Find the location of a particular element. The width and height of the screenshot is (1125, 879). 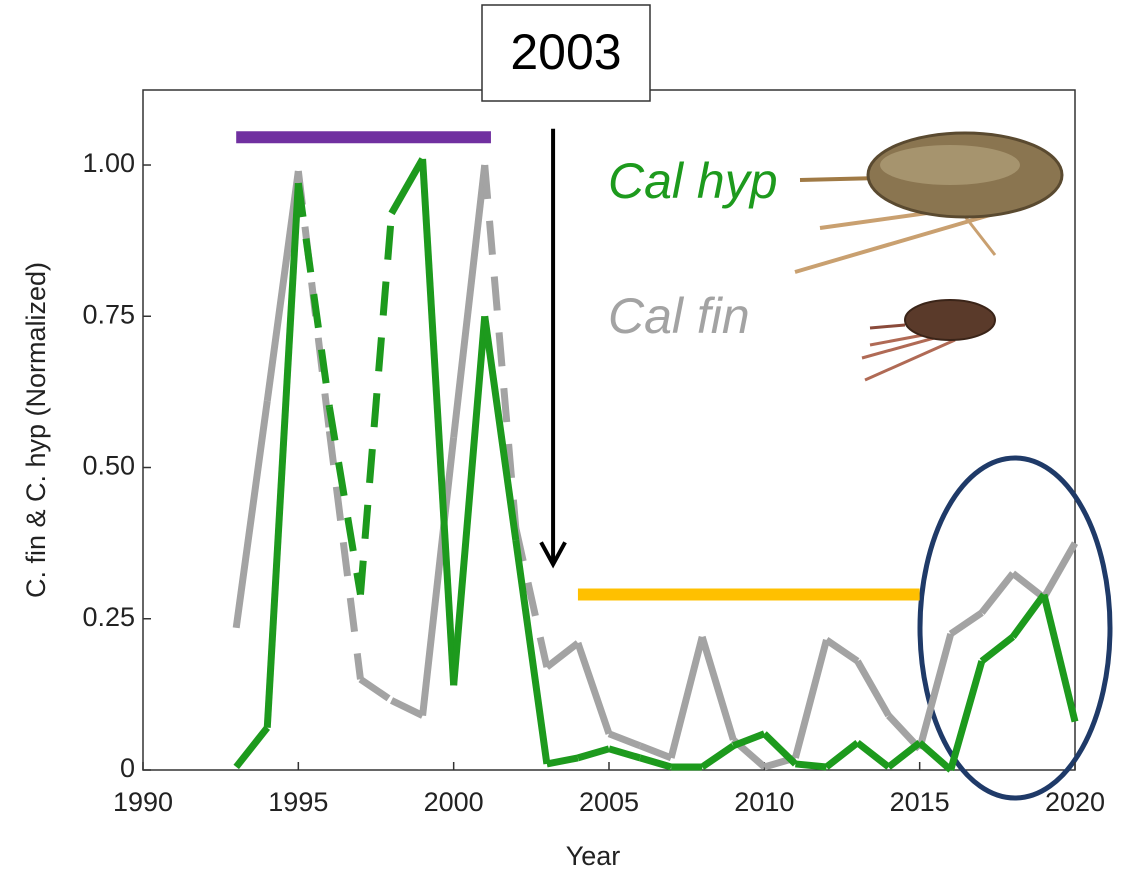

event-arrowhead is located at coordinates (553, 555).